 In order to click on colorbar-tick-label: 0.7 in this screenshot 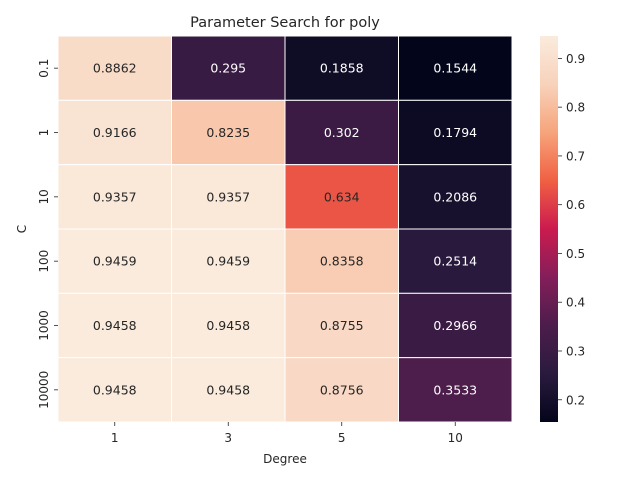, I will do `click(575, 156)`.